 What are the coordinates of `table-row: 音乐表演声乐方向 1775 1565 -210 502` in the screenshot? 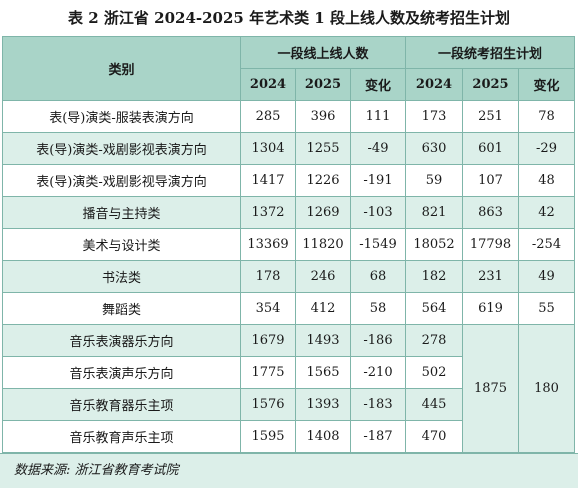 It's located at (288, 372).